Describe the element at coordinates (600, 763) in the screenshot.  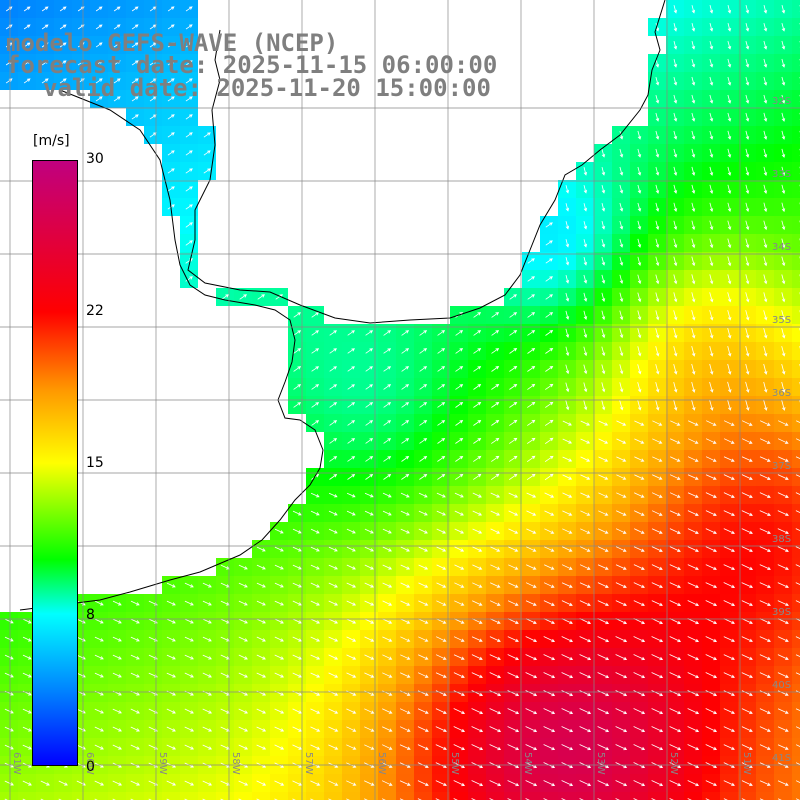
I see `lon-label: 53W` at that location.